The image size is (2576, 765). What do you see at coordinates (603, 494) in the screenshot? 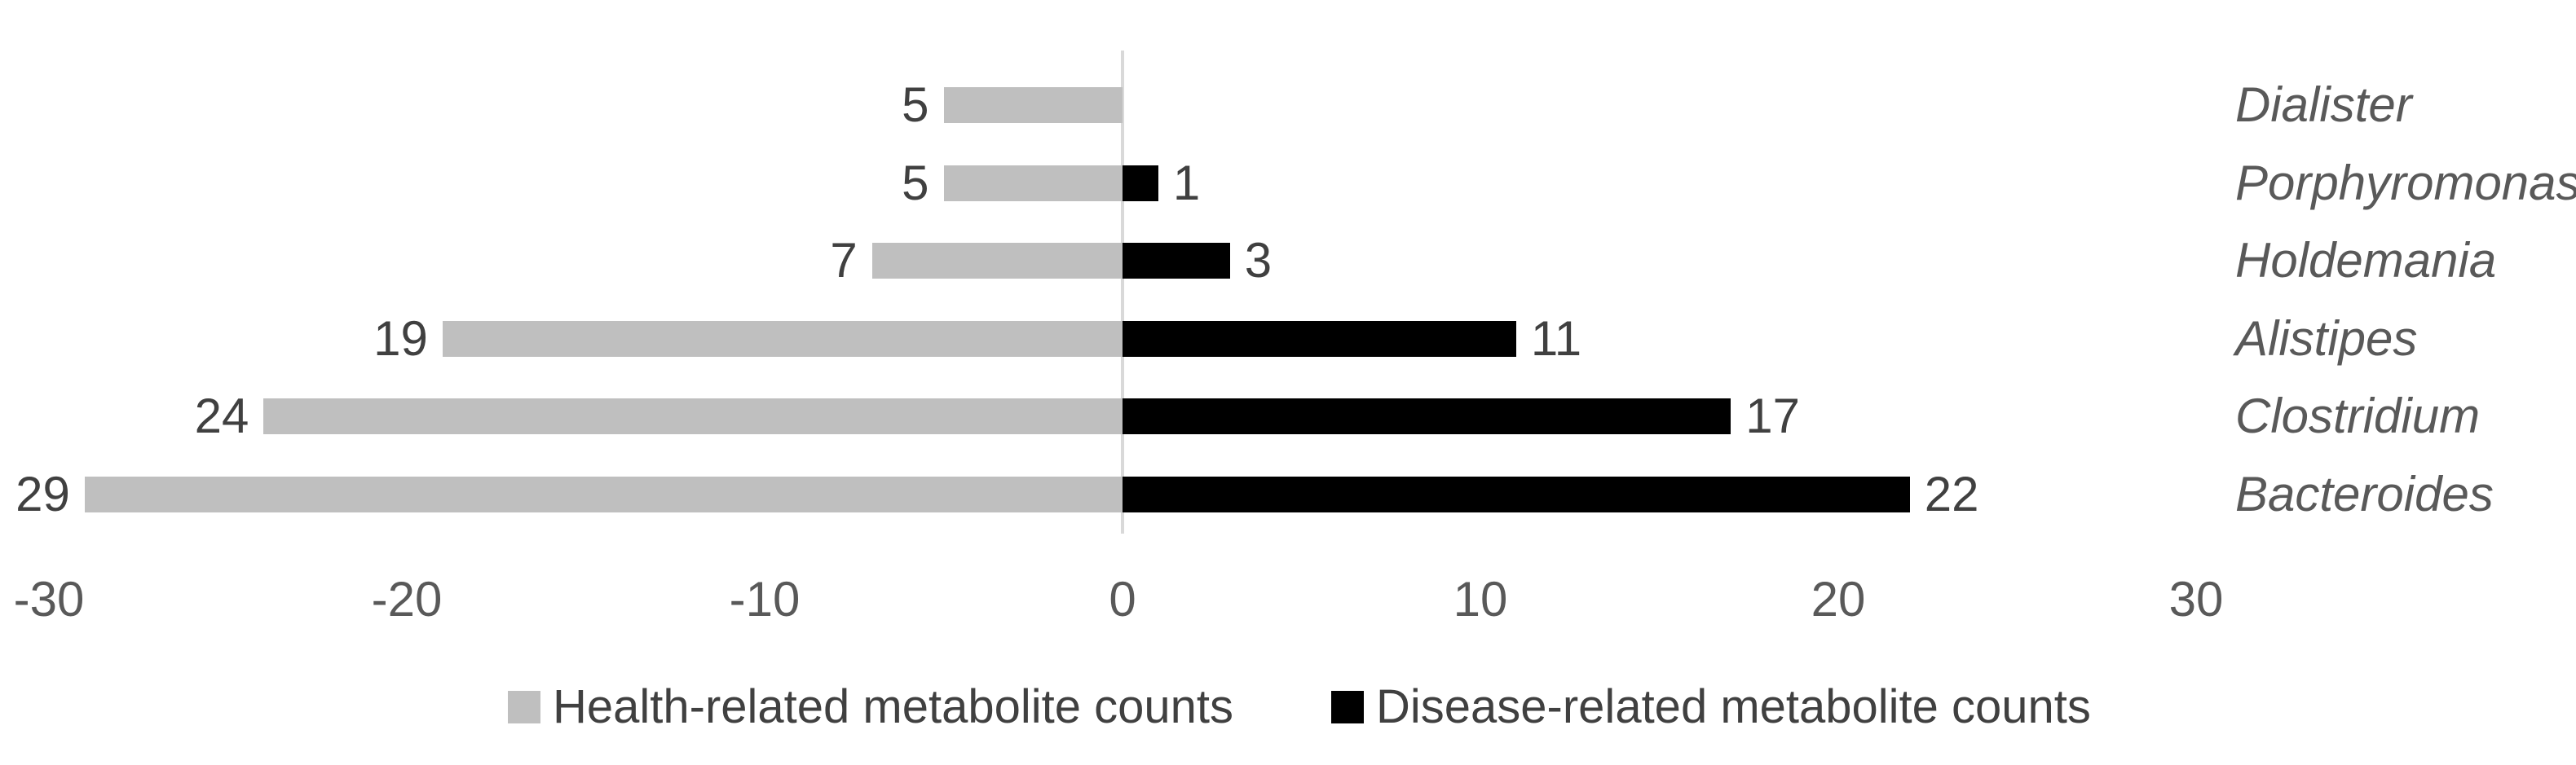
I see `health-bar-bacteroides` at bounding box center [603, 494].